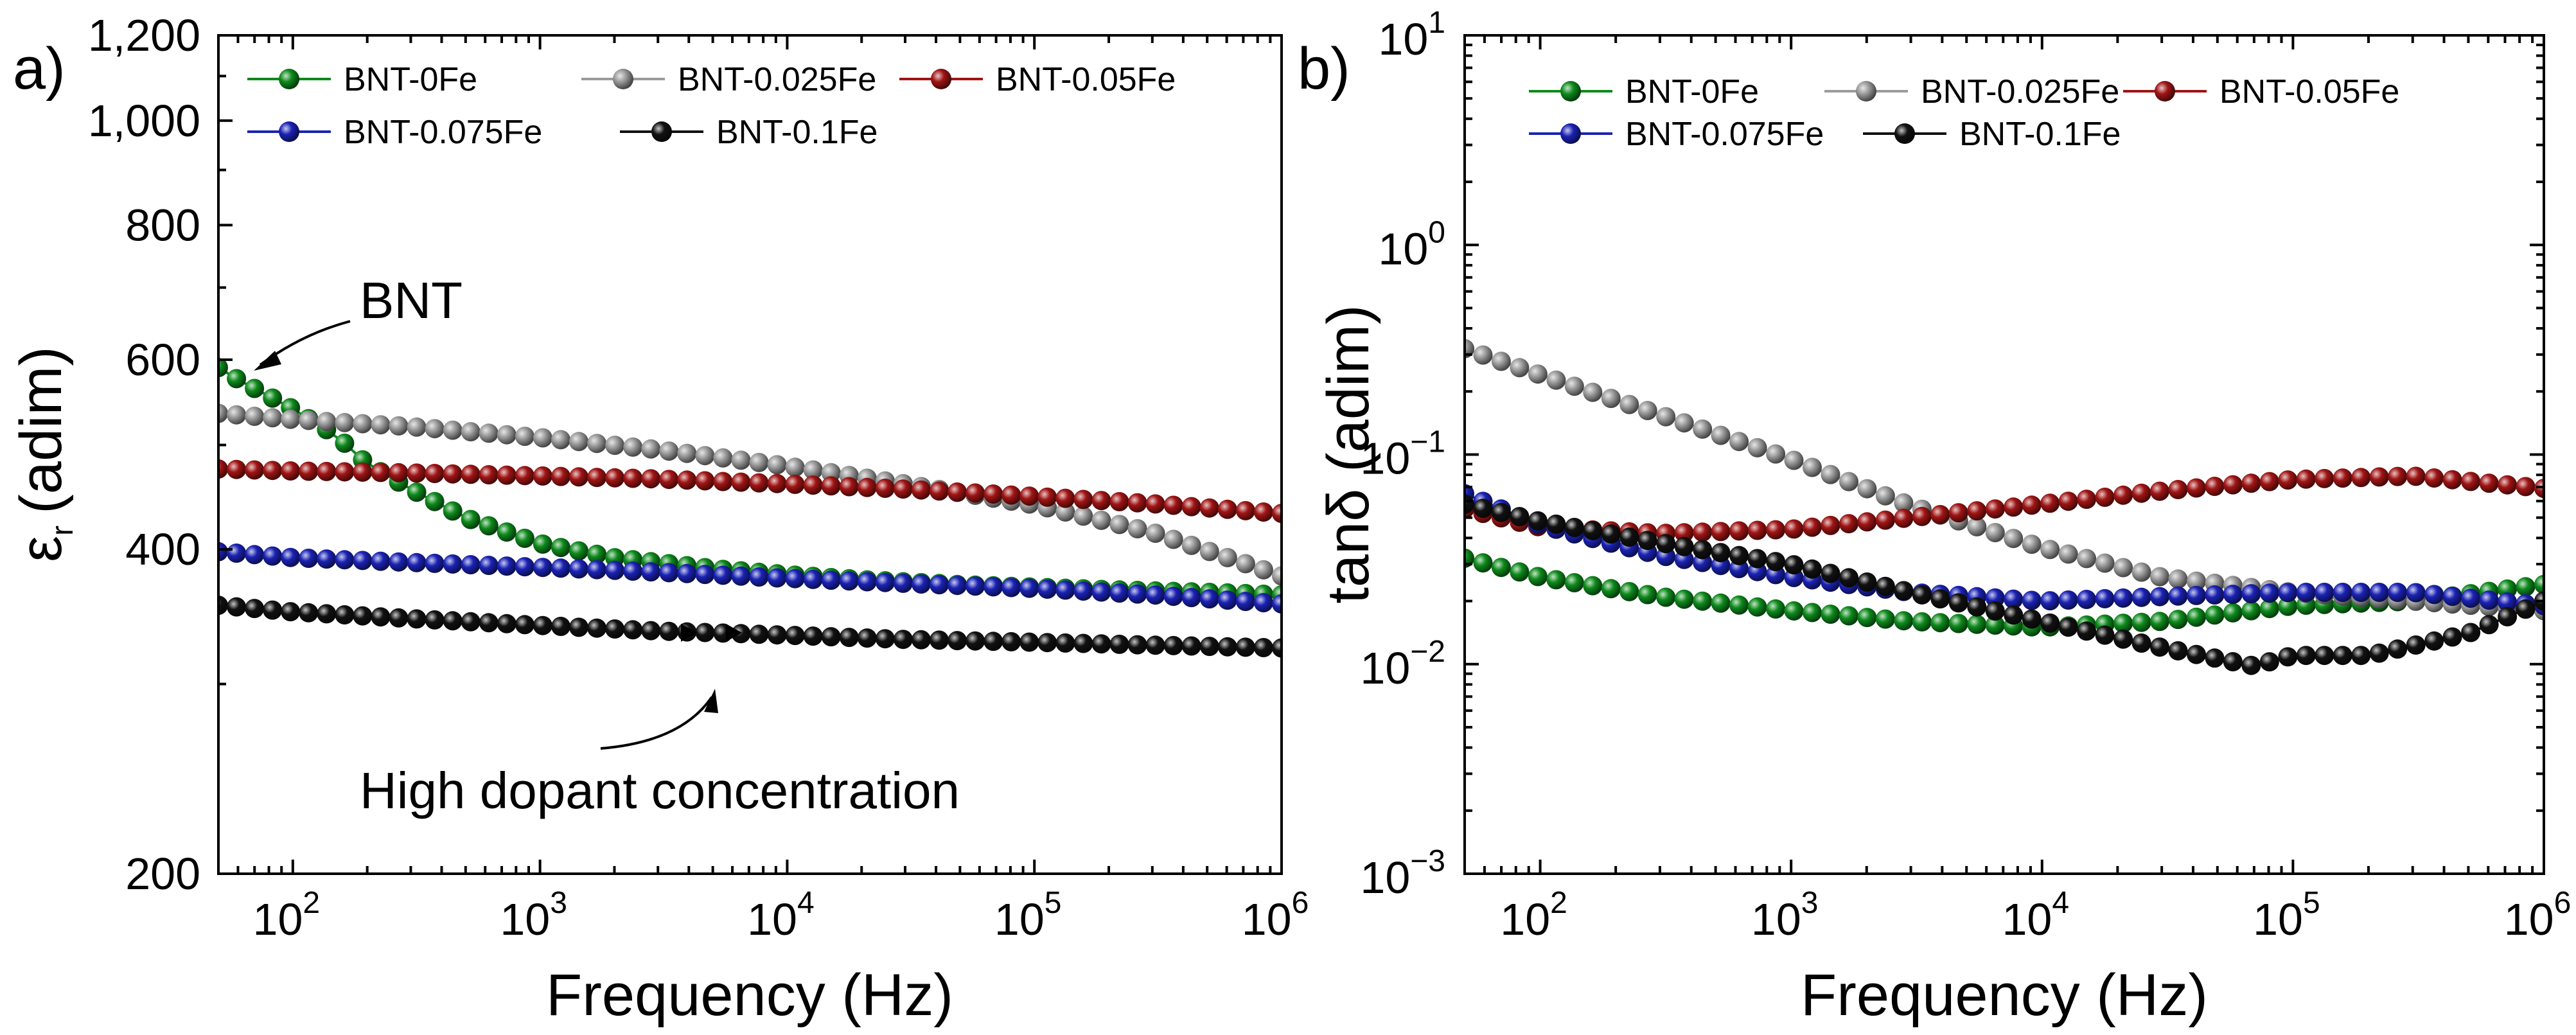 The width and height of the screenshot is (2576, 1035). What do you see at coordinates (1411, 245) in the screenshot?
I see `y-tick-label: 100` at bounding box center [1411, 245].